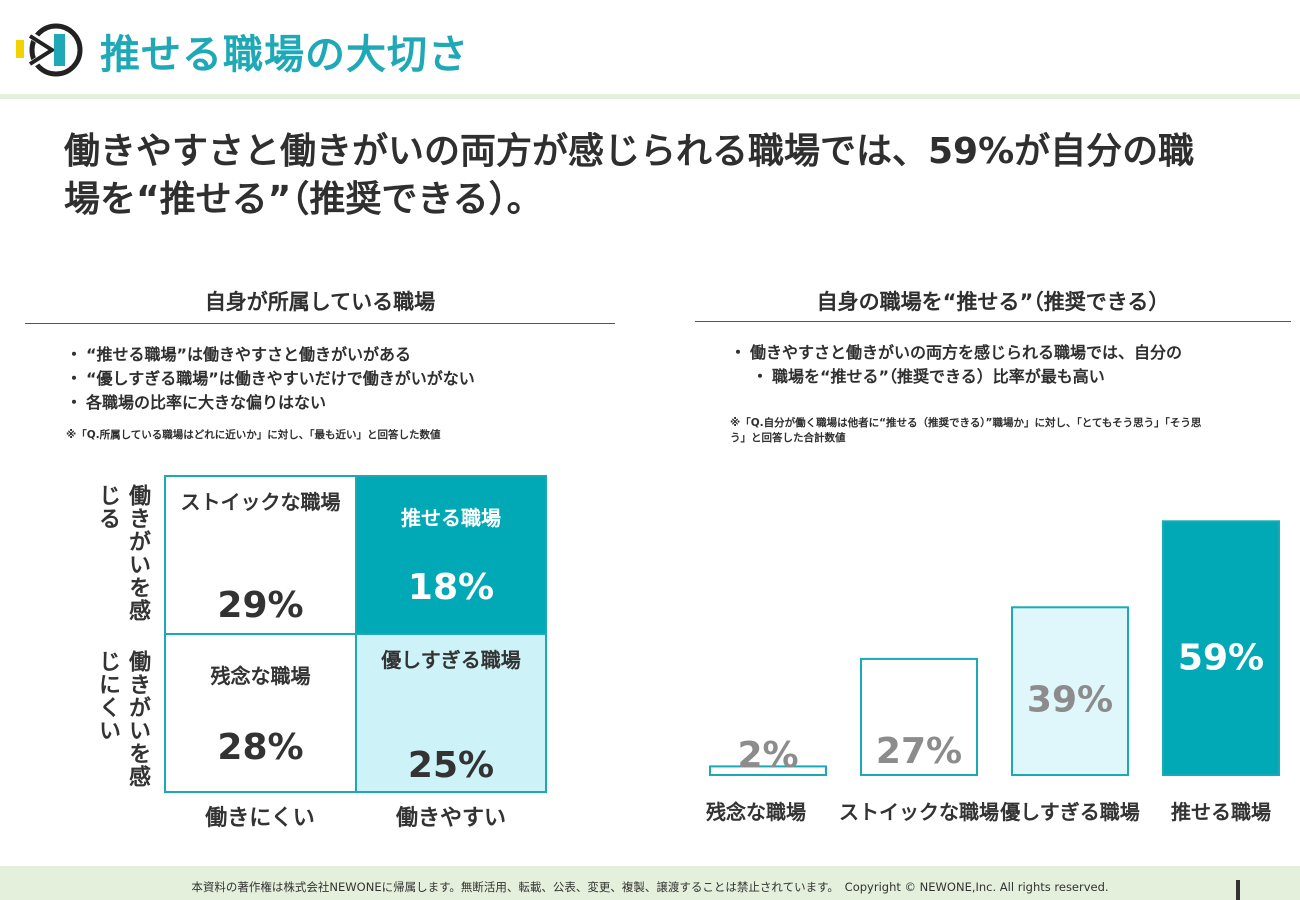 This screenshot has width=1300, height=900. I want to click on cell-disappointing-workplace: 残念な職場 28%, so click(260, 713).